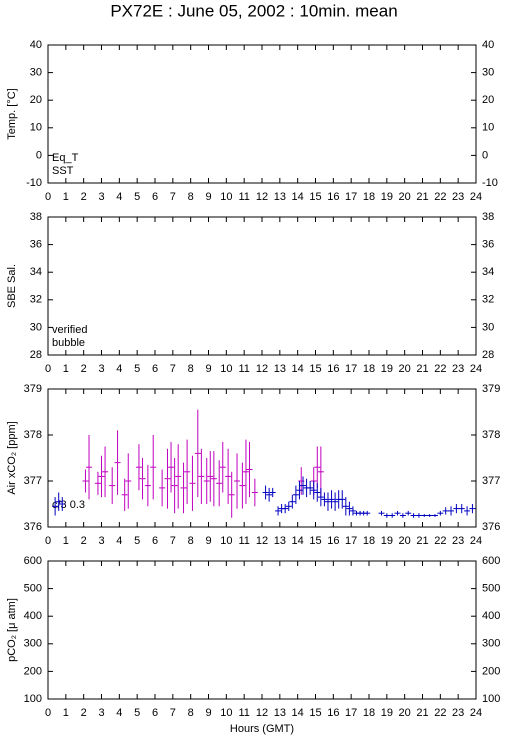 Image resolution: width=509 pixels, height=739 pixels. What do you see at coordinates (33, 671) in the screenshot?
I see `y-tick-label: 200` at bounding box center [33, 671].